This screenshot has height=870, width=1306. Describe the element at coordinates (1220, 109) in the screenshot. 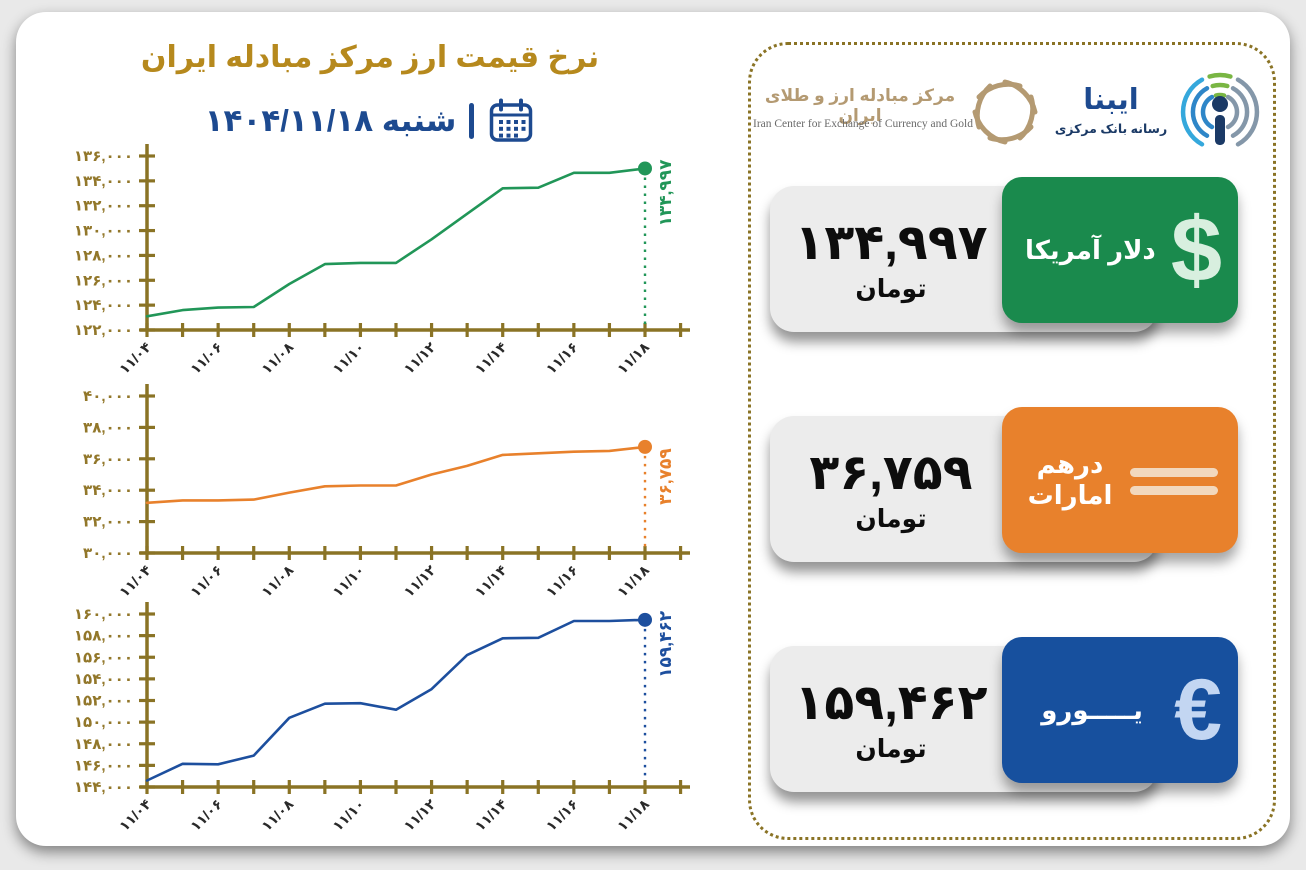

I see `ibena-broadcast-icon` at that location.